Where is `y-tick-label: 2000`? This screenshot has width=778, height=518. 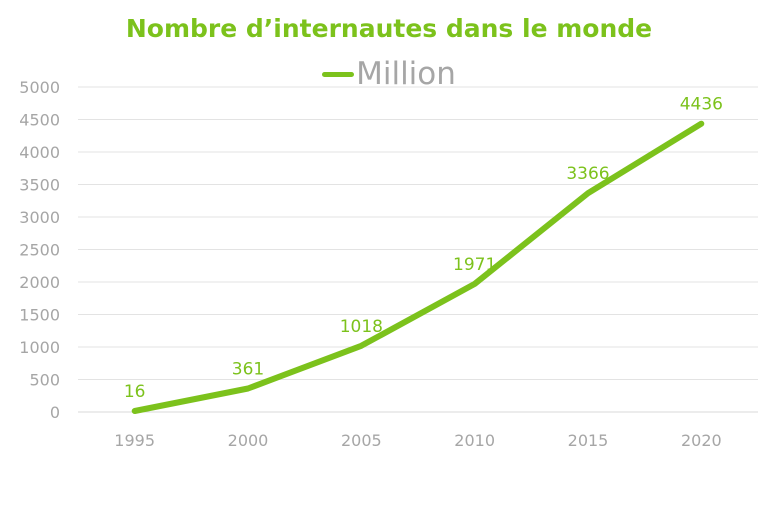
y-tick-label: 2000 is located at coordinates (39, 282).